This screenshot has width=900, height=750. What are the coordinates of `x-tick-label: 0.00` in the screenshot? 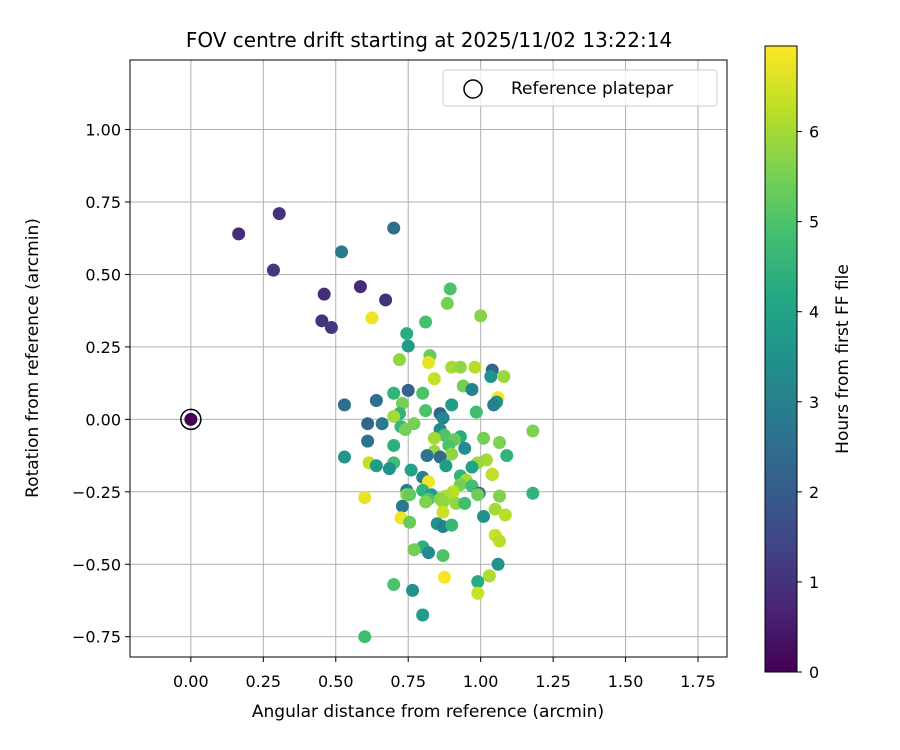 It's located at (191, 681).